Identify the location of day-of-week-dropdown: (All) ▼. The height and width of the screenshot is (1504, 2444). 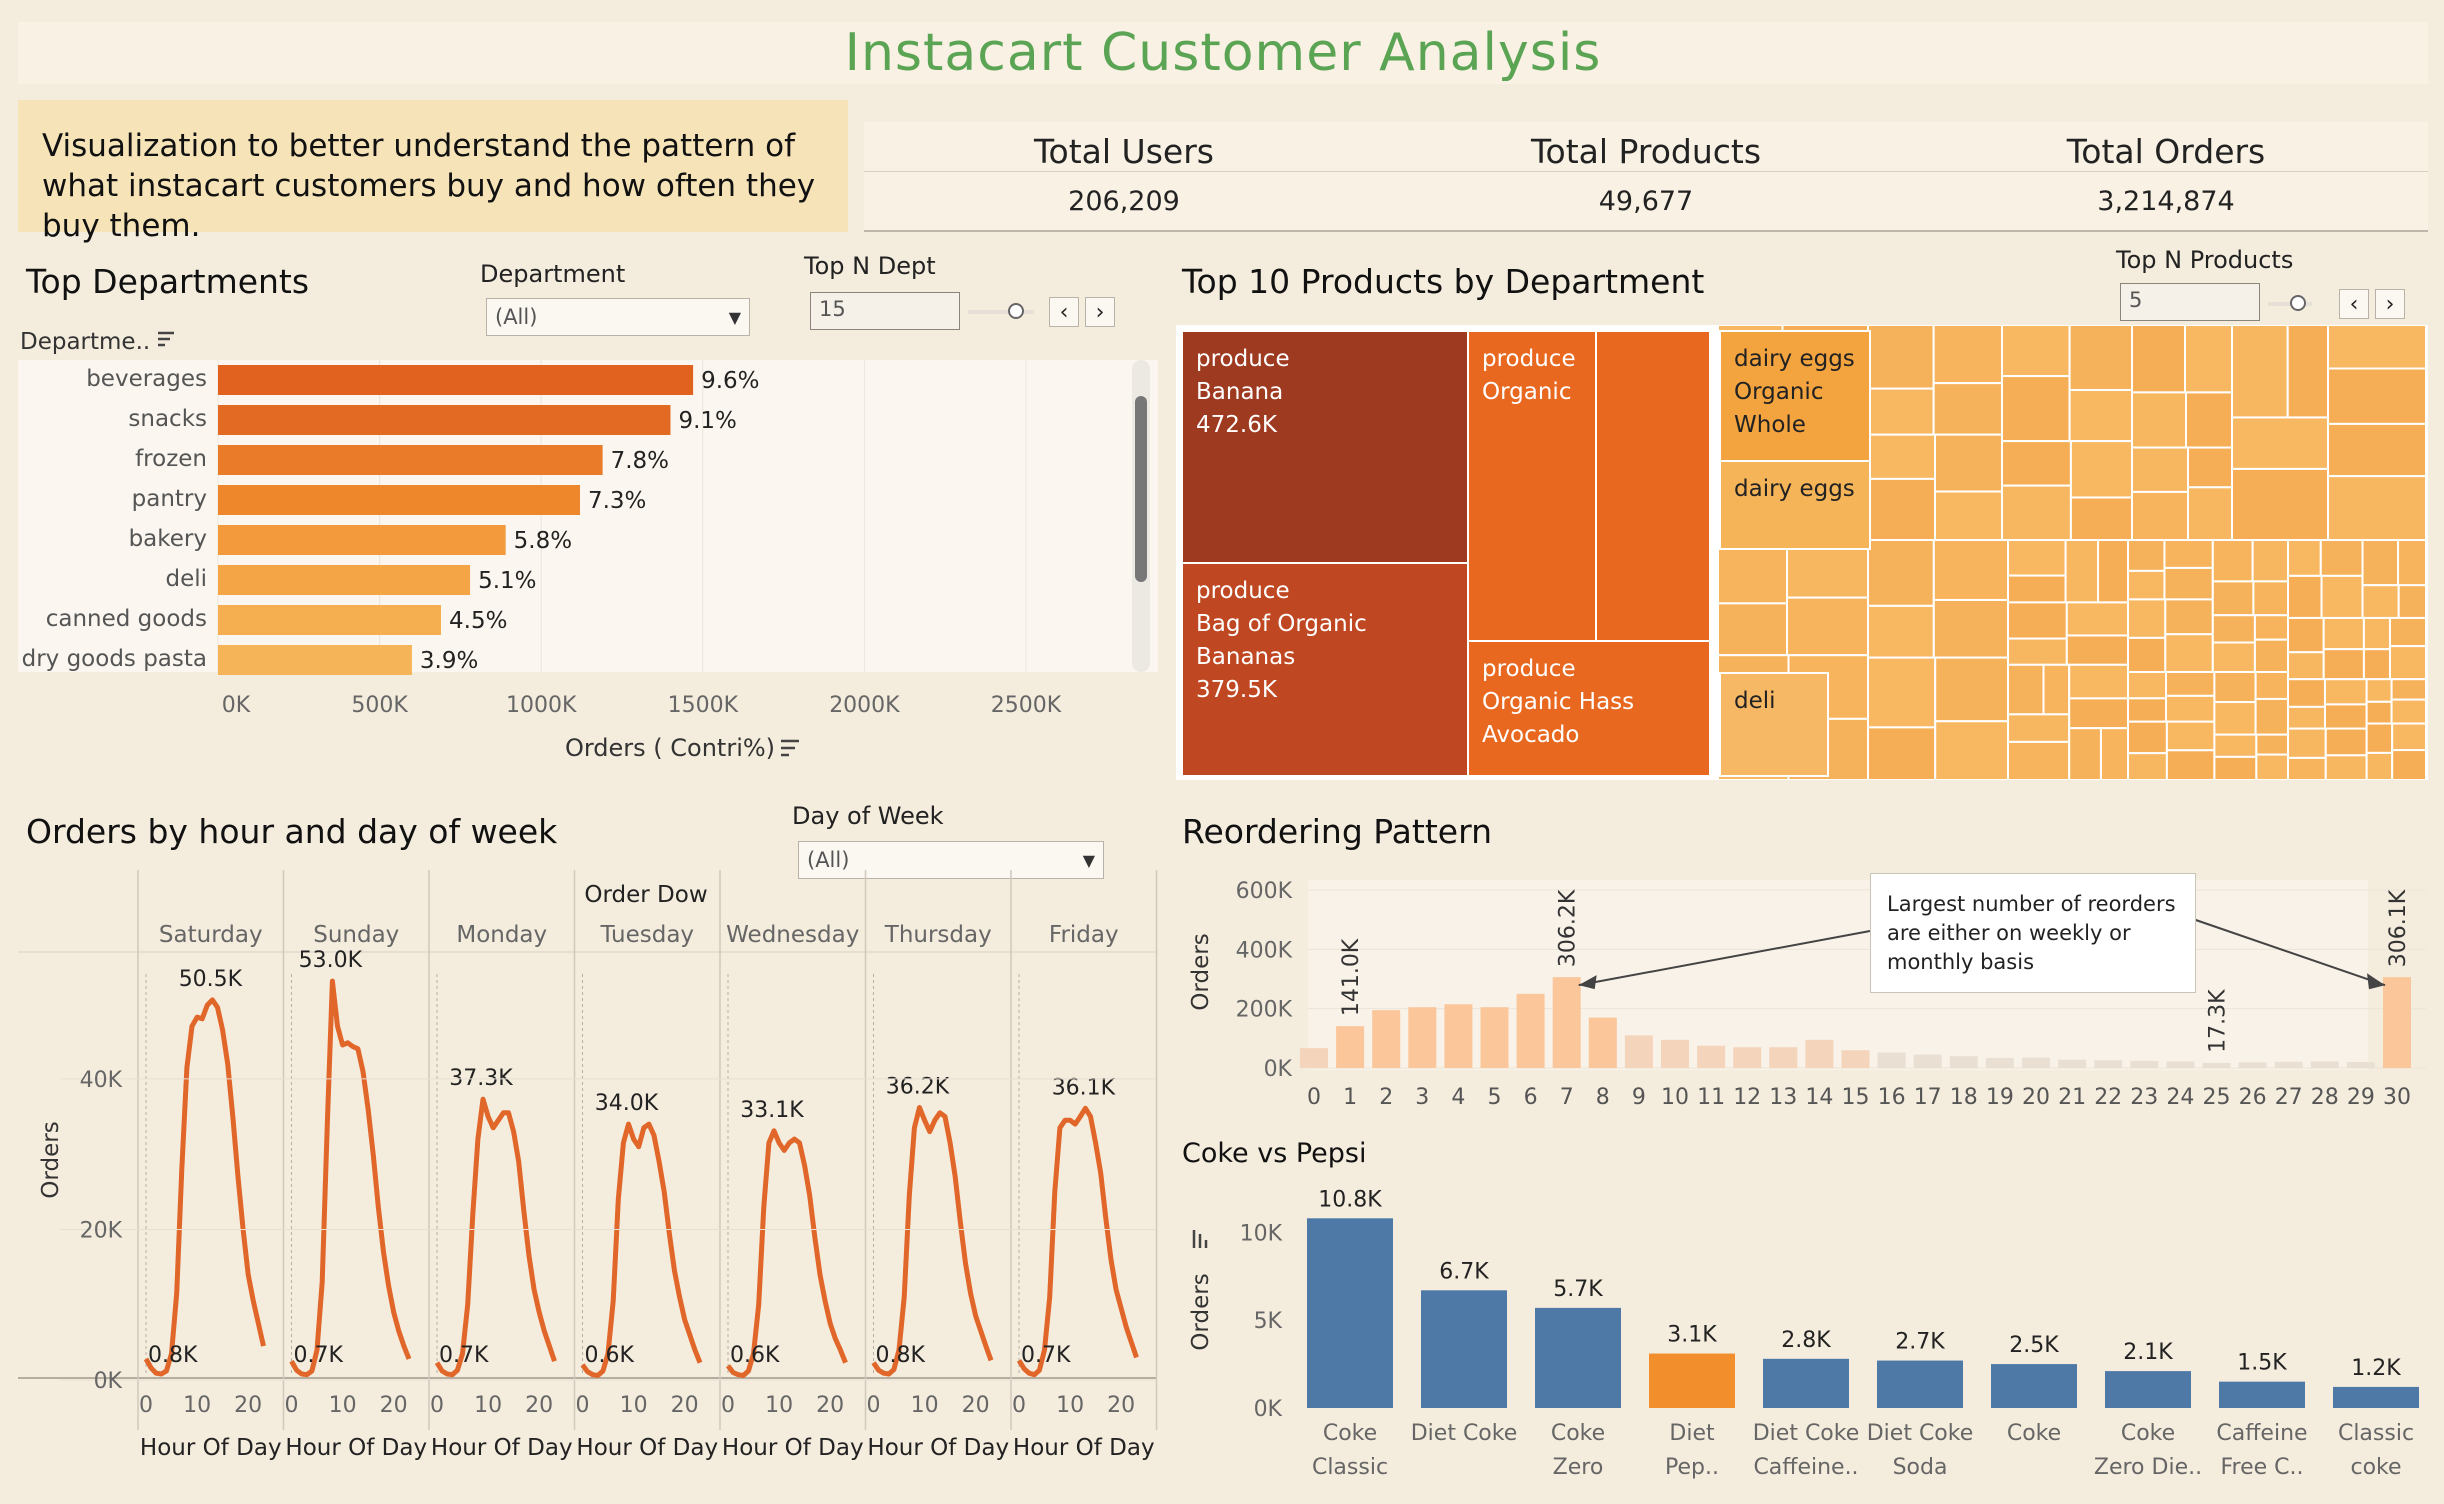
(951, 860).